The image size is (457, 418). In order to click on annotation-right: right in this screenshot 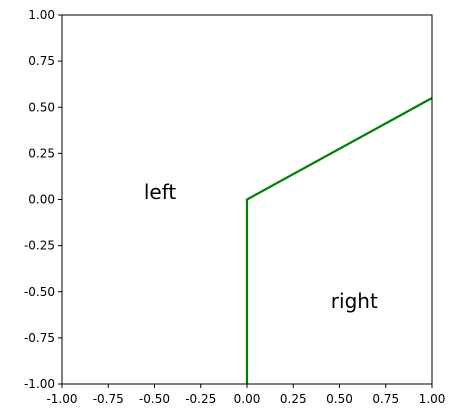, I will do `click(354, 301)`.